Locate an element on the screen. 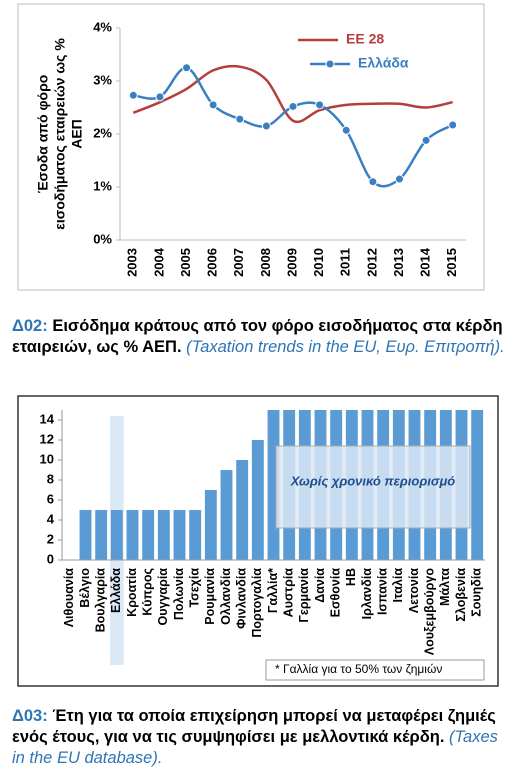  footnote-box is located at coordinates (375, 670).